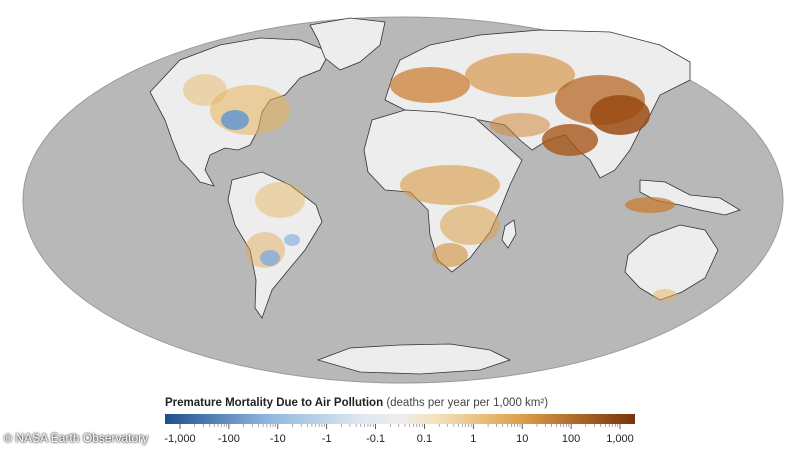  What do you see at coordinates (467, 403) in the screenshot?
I see `legend-units: (deaths per year per 1,000 km²)` at bounding box center [467, 403].